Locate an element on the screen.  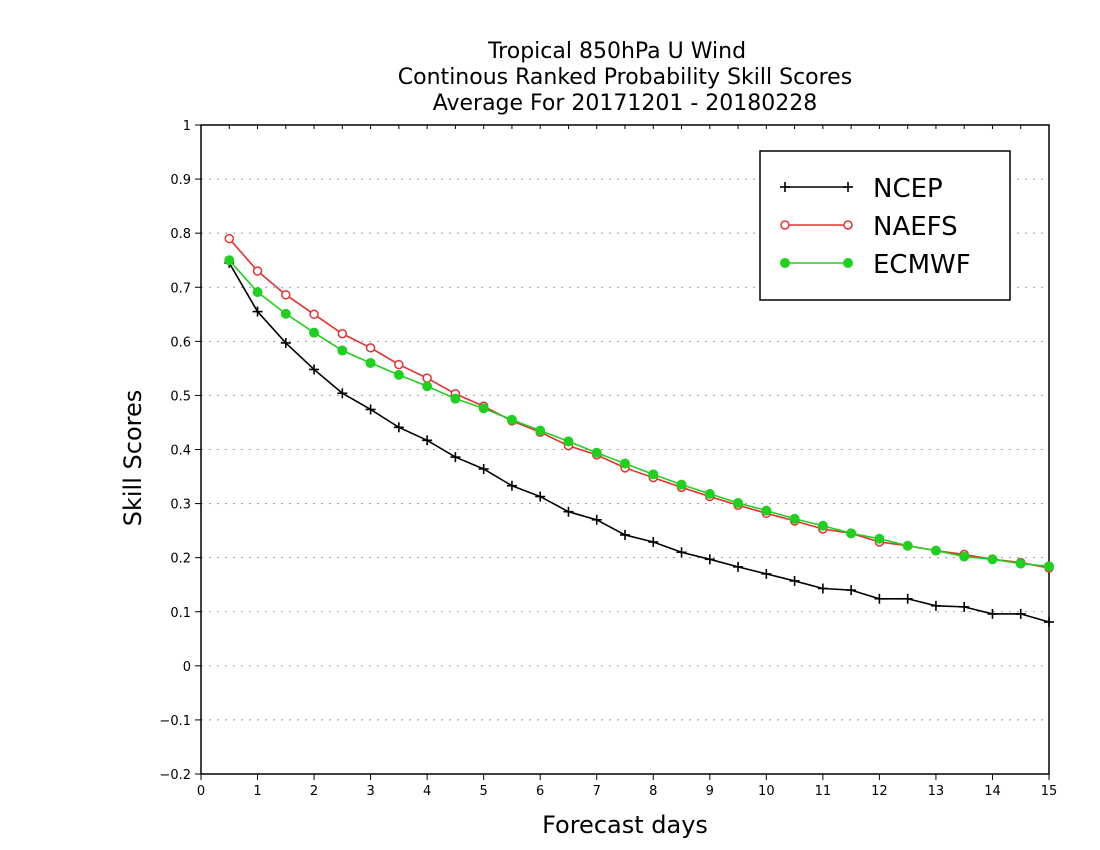
x-tick-label: 3 is located at coordinates (370, 791).